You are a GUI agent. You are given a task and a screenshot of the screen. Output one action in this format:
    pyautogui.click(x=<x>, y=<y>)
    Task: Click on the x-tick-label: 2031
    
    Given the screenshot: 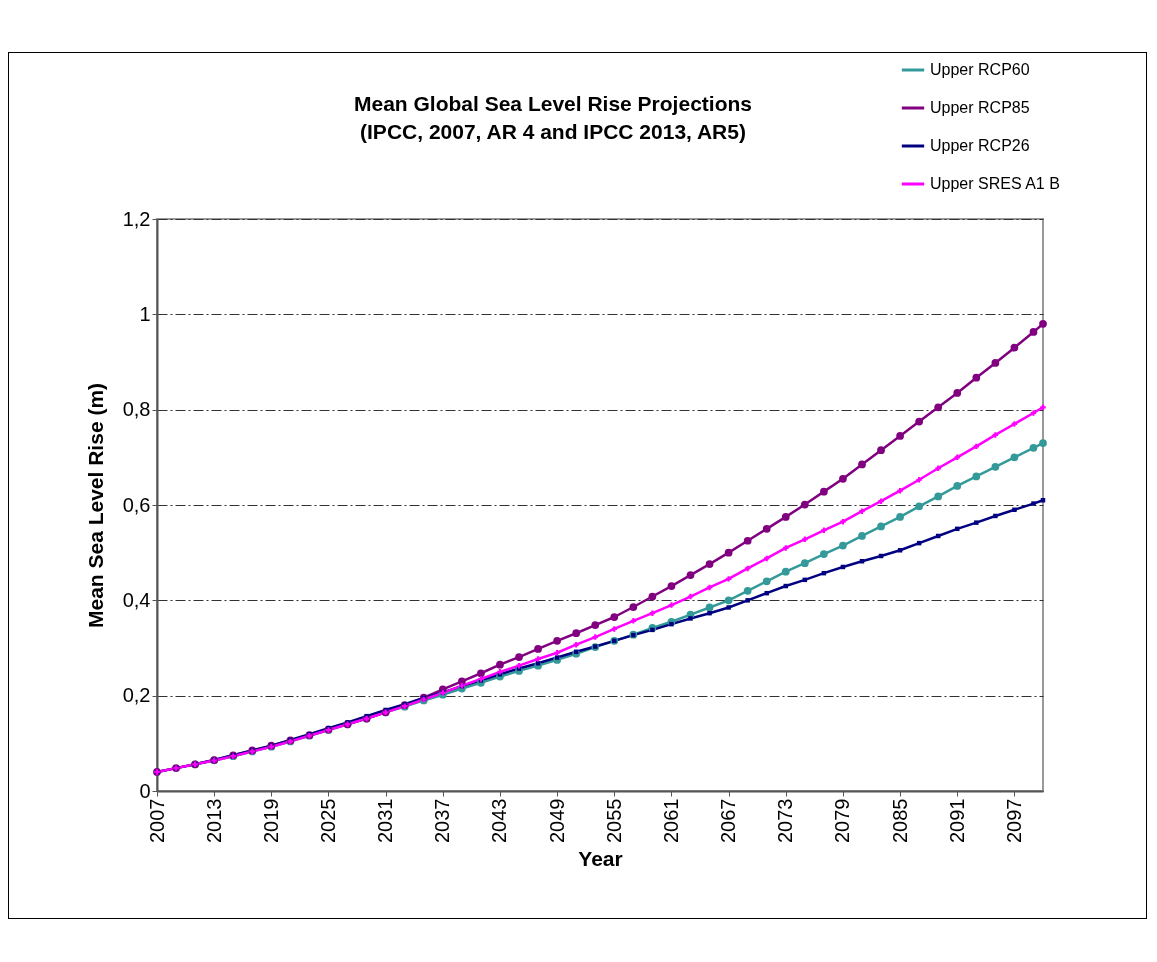 What is the action you would take?
    pyautogui.click(x=385, y=820)
    